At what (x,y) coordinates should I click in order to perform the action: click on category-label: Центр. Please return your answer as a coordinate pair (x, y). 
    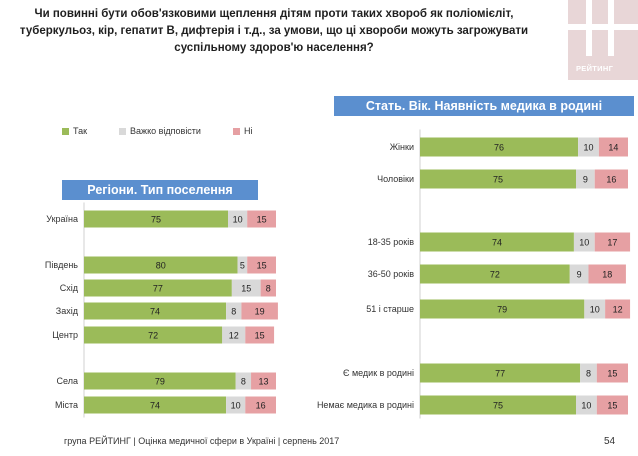
    Looking at the image, I should click on (65, 335).